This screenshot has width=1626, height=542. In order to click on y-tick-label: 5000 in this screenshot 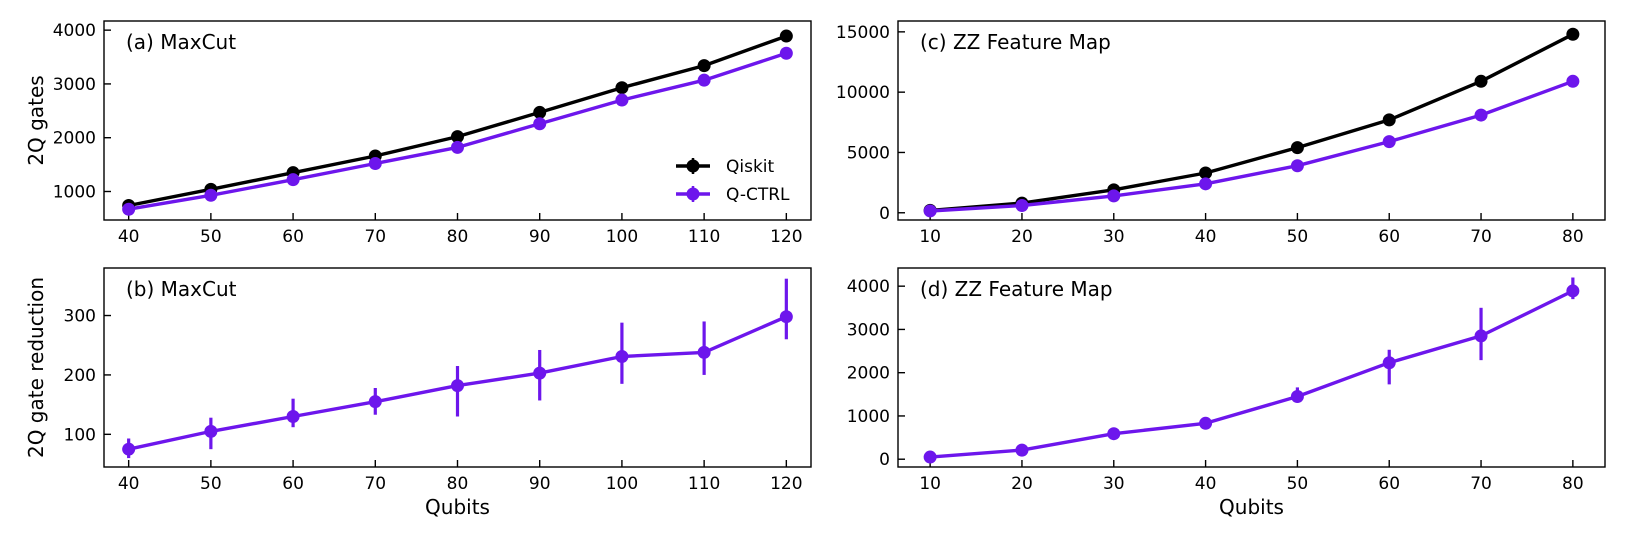, I will do `click(868, 153)`.